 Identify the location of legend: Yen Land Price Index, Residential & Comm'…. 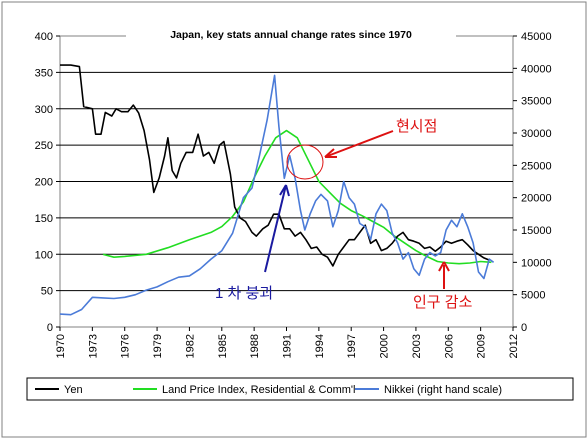
(300, 389).